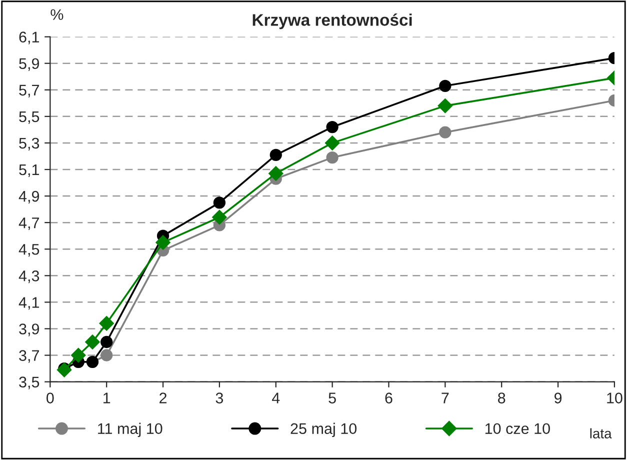 This screenshot has width=627, height=460. I want to click on x-tick-label: 5, so click(332, 398).